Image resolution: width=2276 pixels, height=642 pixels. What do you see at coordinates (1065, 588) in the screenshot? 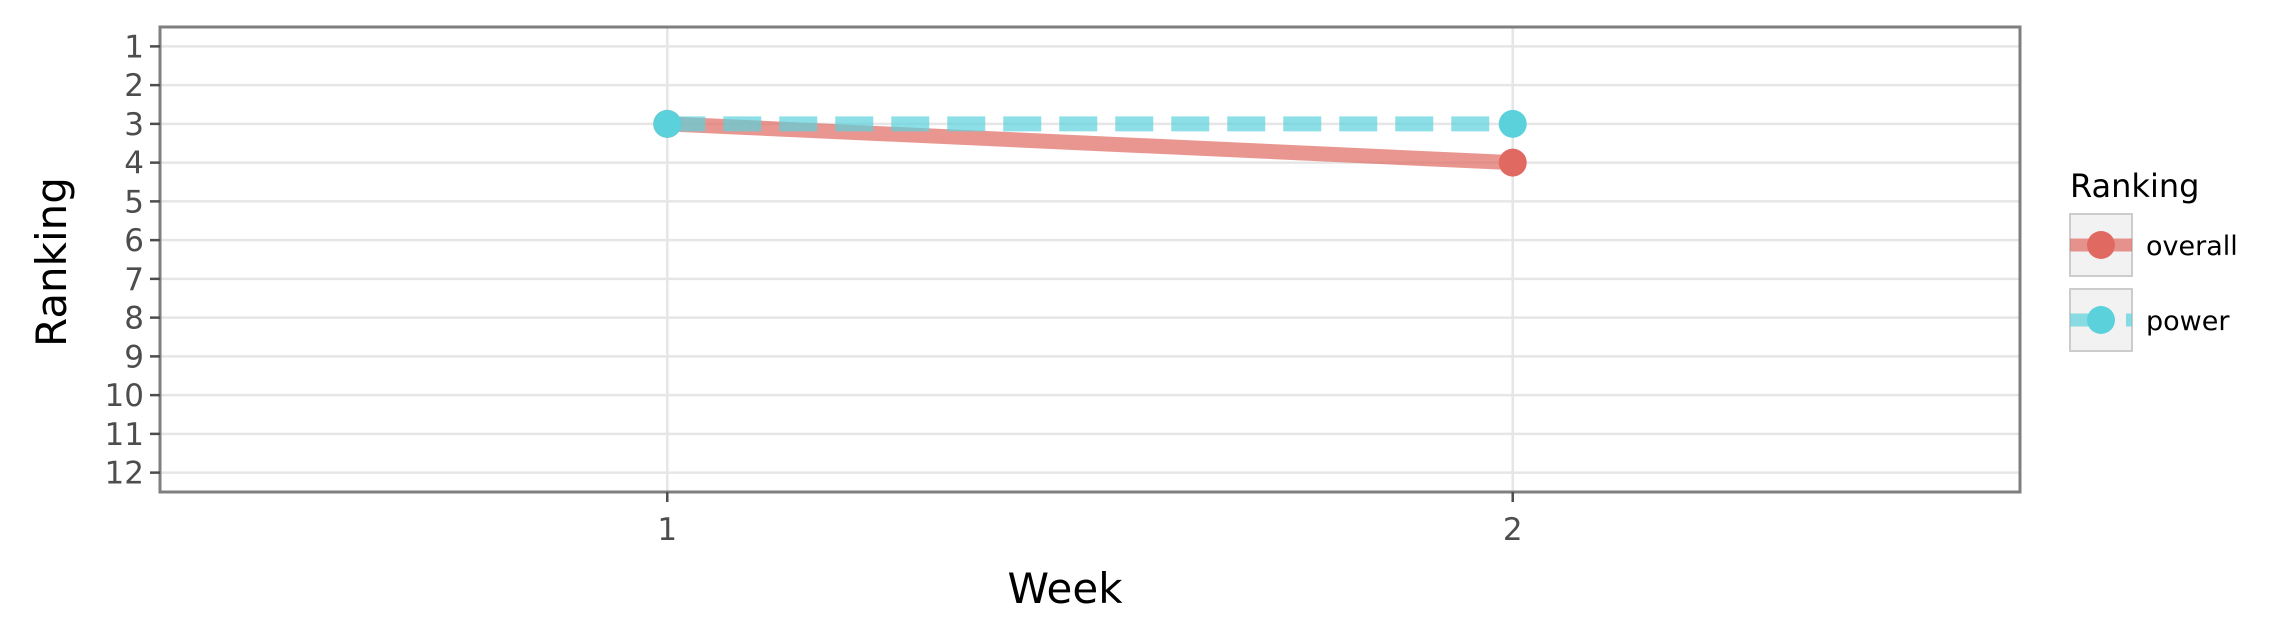
I see `x-axis-title: Week` at bounding box center [1065, 588].